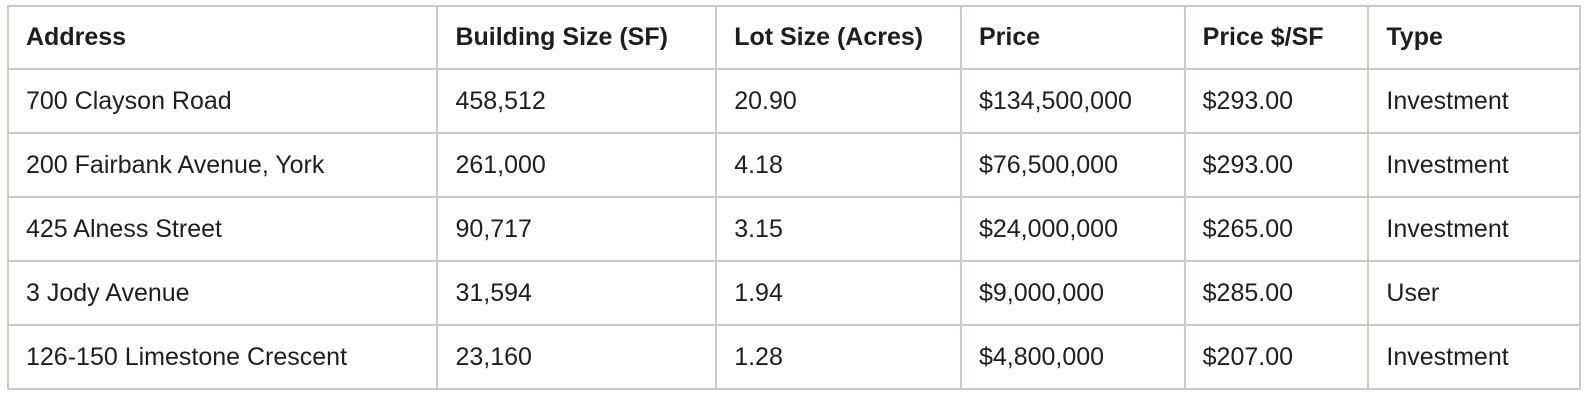 This screenshot has width=1586, height=406. Describe the element at coordinates (577, 357) in the screenshot. I see `cell-building-size: 23,160` at that location.